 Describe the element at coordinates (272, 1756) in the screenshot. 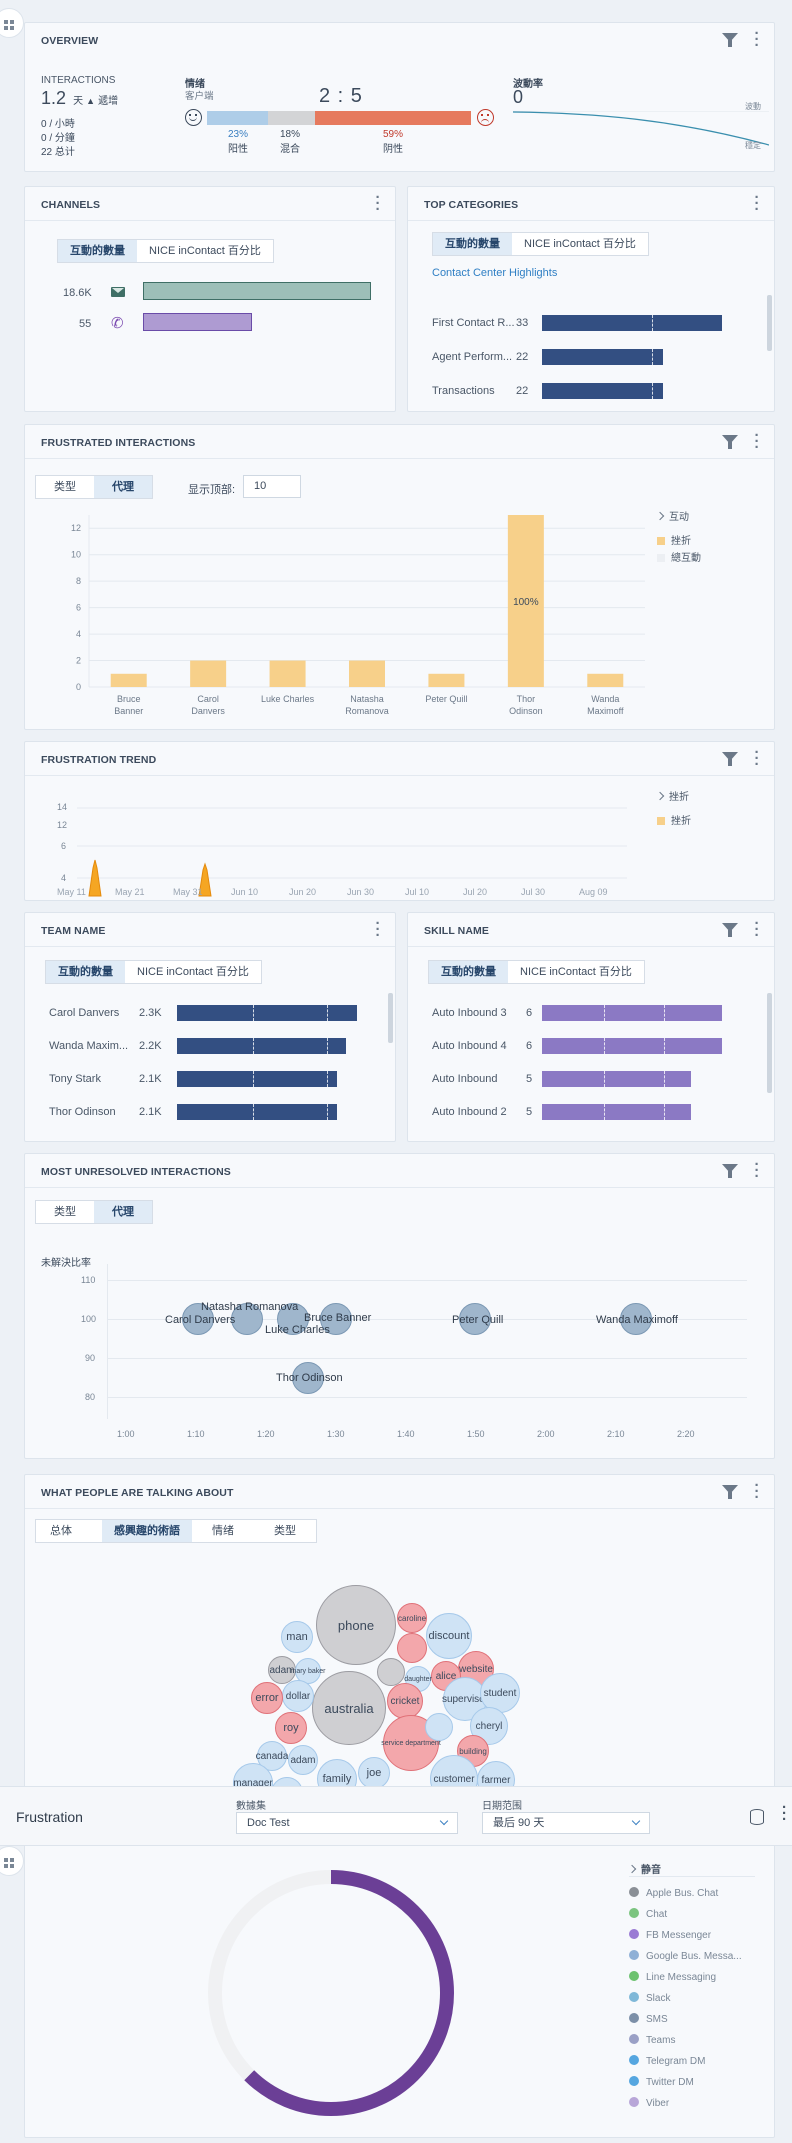

I see `bubble-canada: canada` at that location.